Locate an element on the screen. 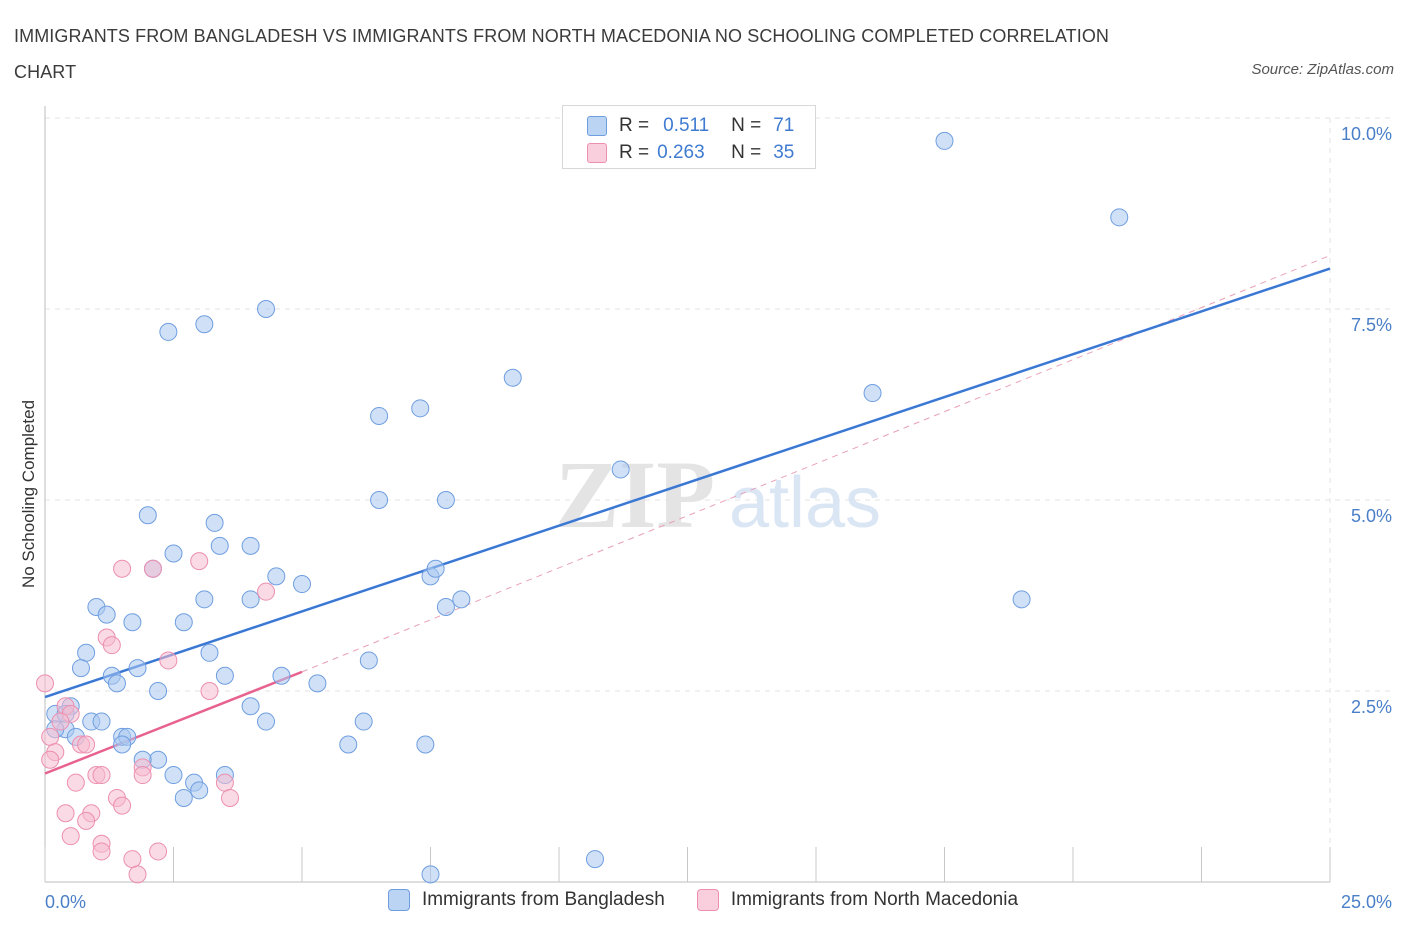 The height and width of the screenshot is (930, 1406). source-label: Source: ZipAtlas.com is located at coordinates (1322, 69).